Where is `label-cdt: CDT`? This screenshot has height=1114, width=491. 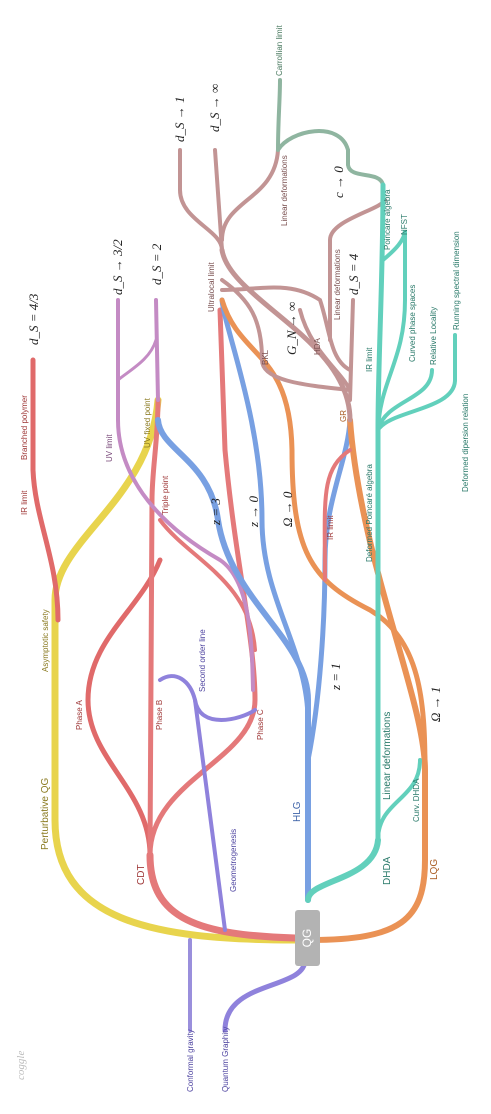
label-cdt: CDT is located at coordinates (141, 874).